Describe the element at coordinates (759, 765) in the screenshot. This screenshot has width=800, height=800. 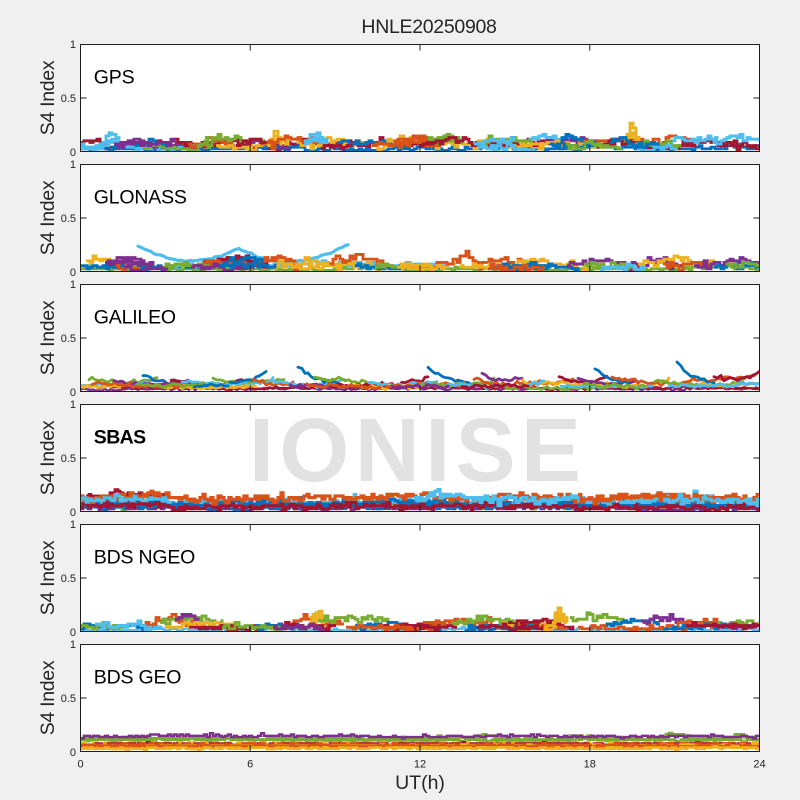
I see `svg-text: 24` at that location.